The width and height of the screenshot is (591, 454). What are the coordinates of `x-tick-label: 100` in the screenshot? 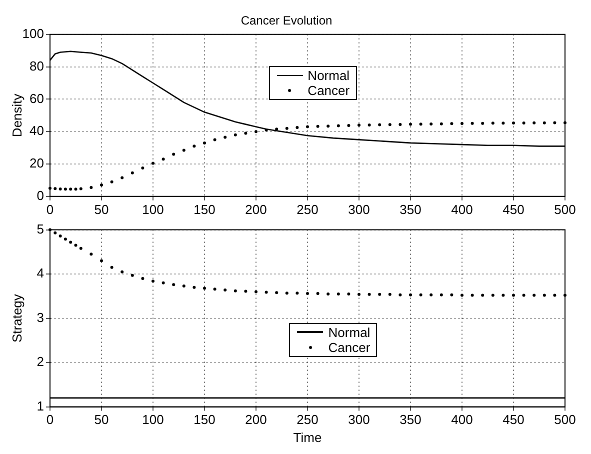 It's located at (153, 209).